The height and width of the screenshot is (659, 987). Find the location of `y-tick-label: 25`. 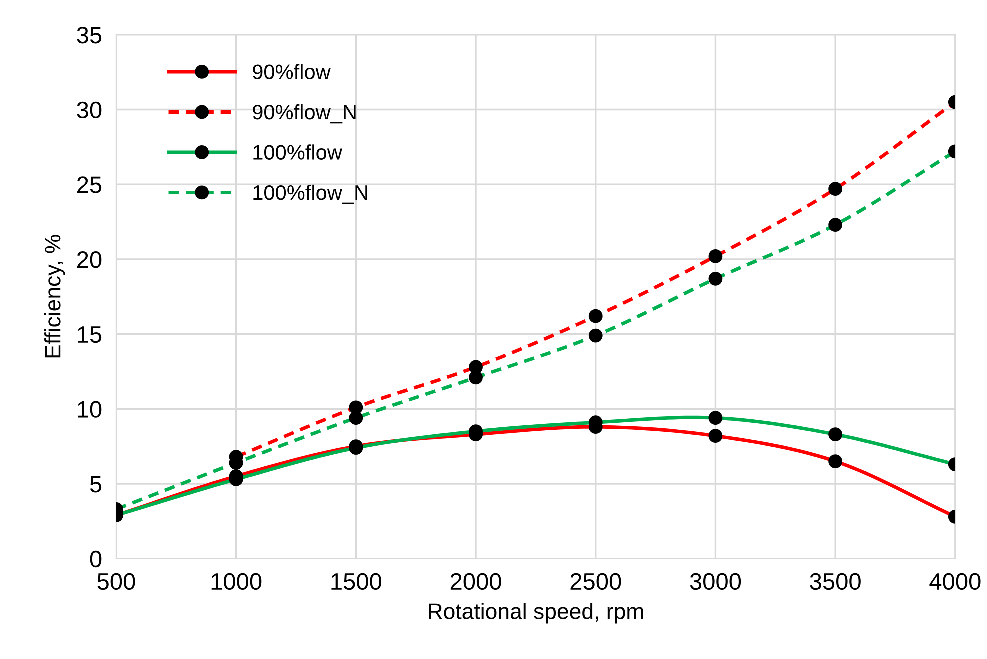

y-tick-label: 25 is located at coordinates (90, 185).